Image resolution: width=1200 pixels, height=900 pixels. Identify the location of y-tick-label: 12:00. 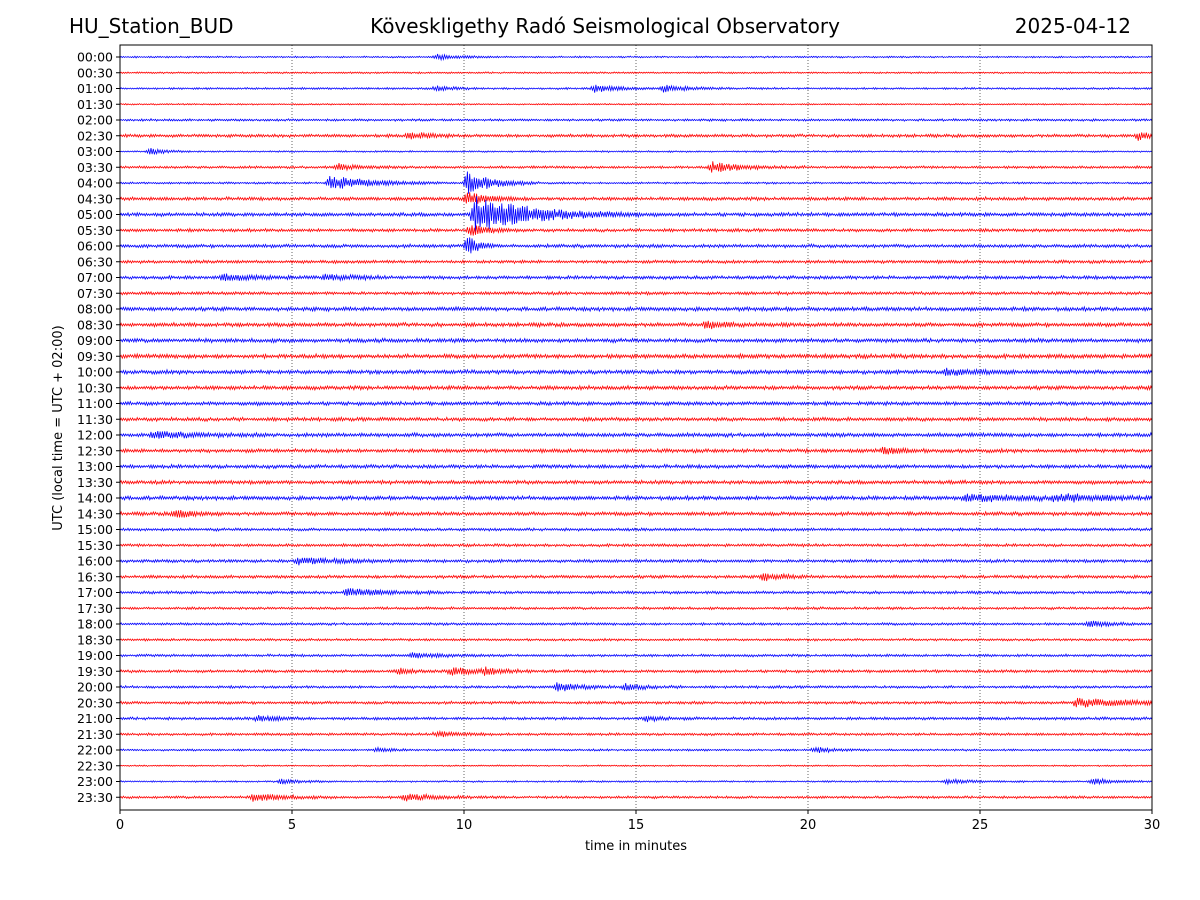
(95, 435).